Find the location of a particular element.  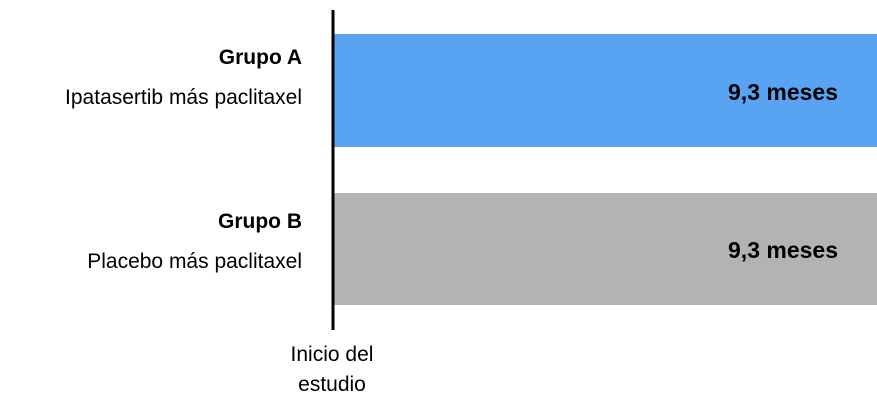

category-description-grupo-a: Ipatasertib más paclitaxel is located at coordinates (183, 97).